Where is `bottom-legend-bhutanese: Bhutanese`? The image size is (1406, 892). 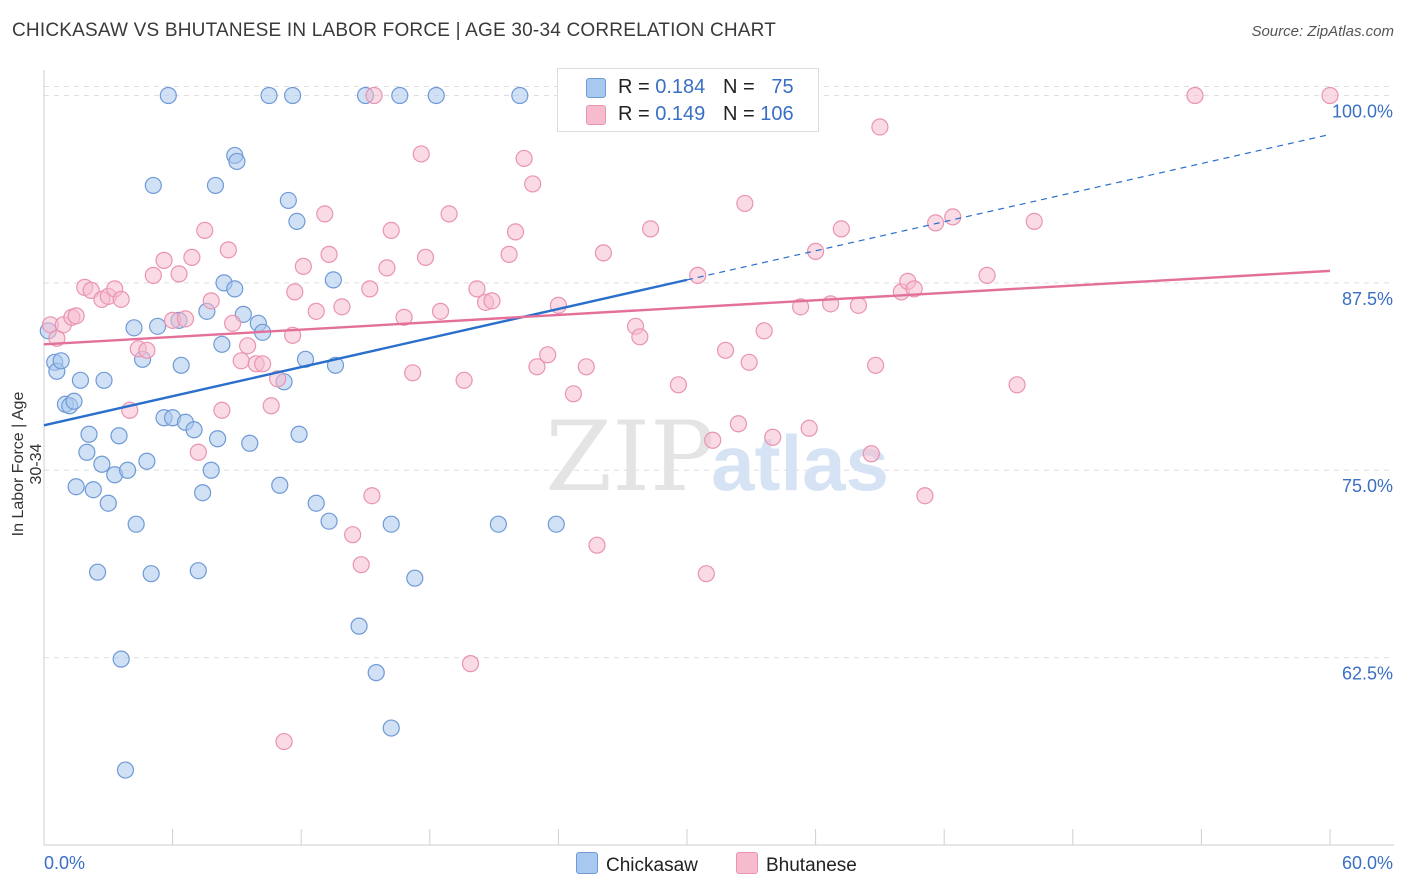
bottom-legend-bhutanese: Bhutanese is located at coordinates (796, 864).